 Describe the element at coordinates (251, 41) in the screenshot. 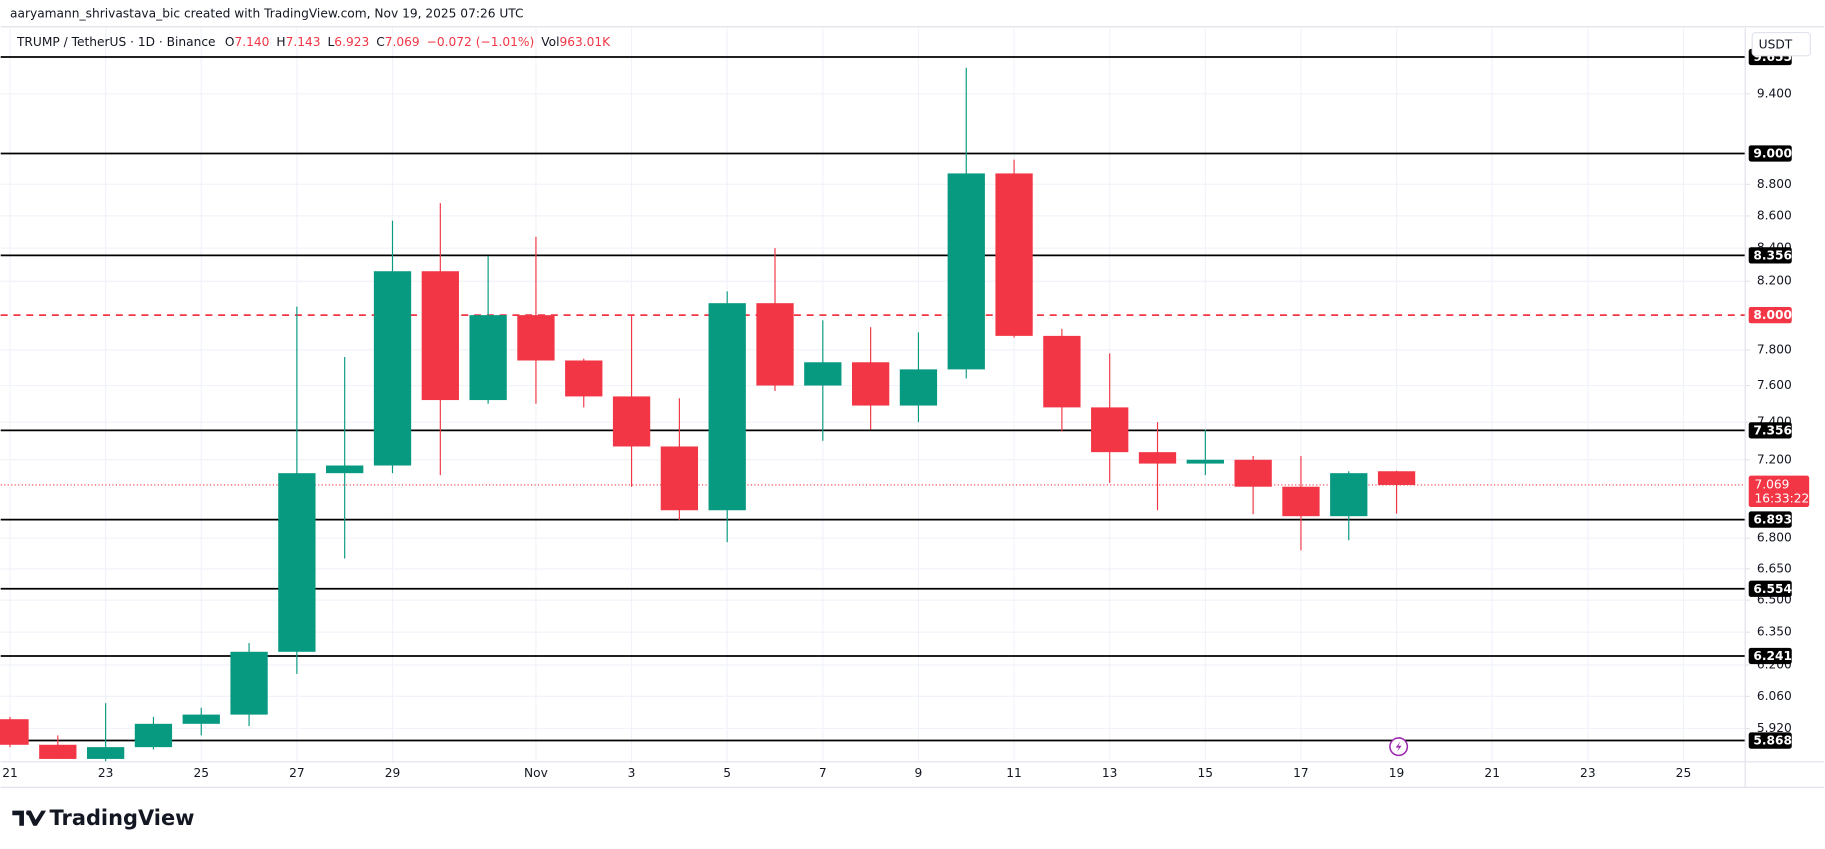

I see `legend-value: 7.140` at that location.